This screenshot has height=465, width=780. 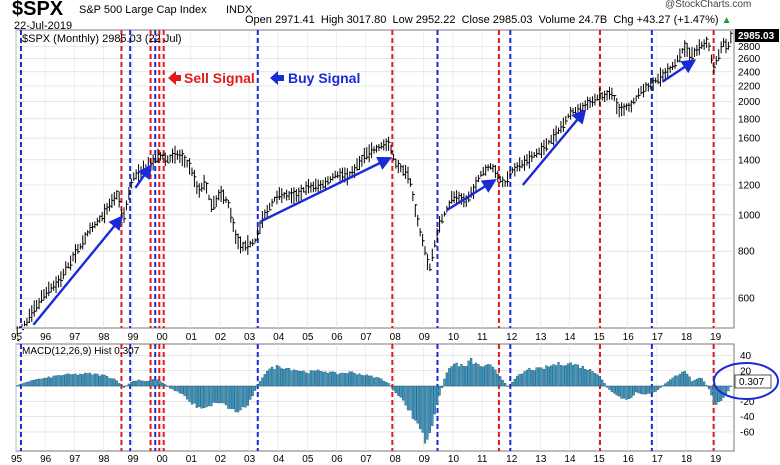 What do you see at coordinates (749, 119) in the screenshot?
I see `price-y-tick-label: 1800` at bounding box center [749, 119].